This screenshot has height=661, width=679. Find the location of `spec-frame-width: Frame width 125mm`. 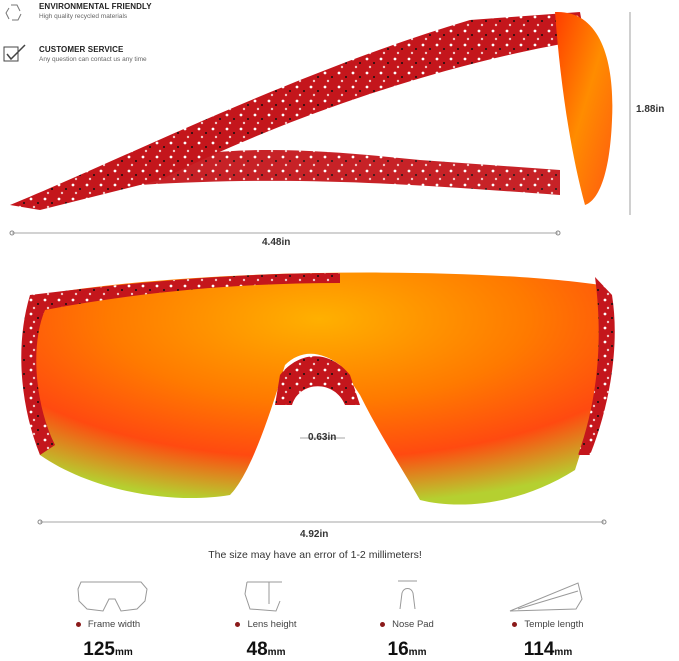

spec-frame-width: Frame width 125mm is located at coordinates (108, 640).